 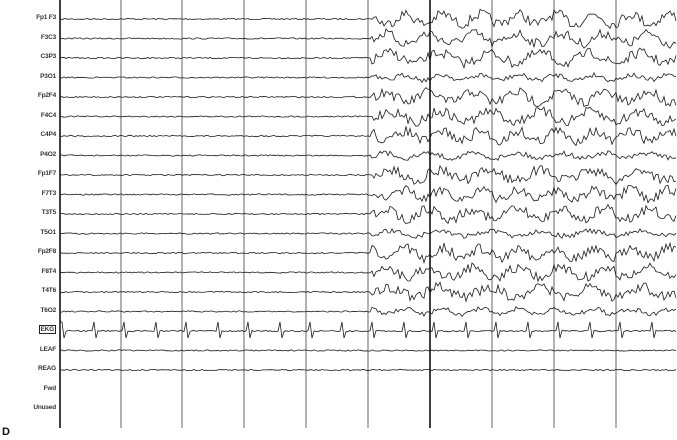 I want to click on trace-t5o1, so click(x=368, y=233).